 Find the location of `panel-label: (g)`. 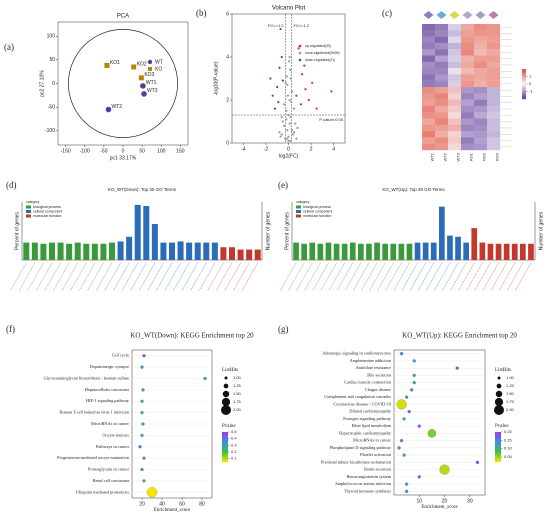

panel-label: (g) is located at coordinates (283, 329).